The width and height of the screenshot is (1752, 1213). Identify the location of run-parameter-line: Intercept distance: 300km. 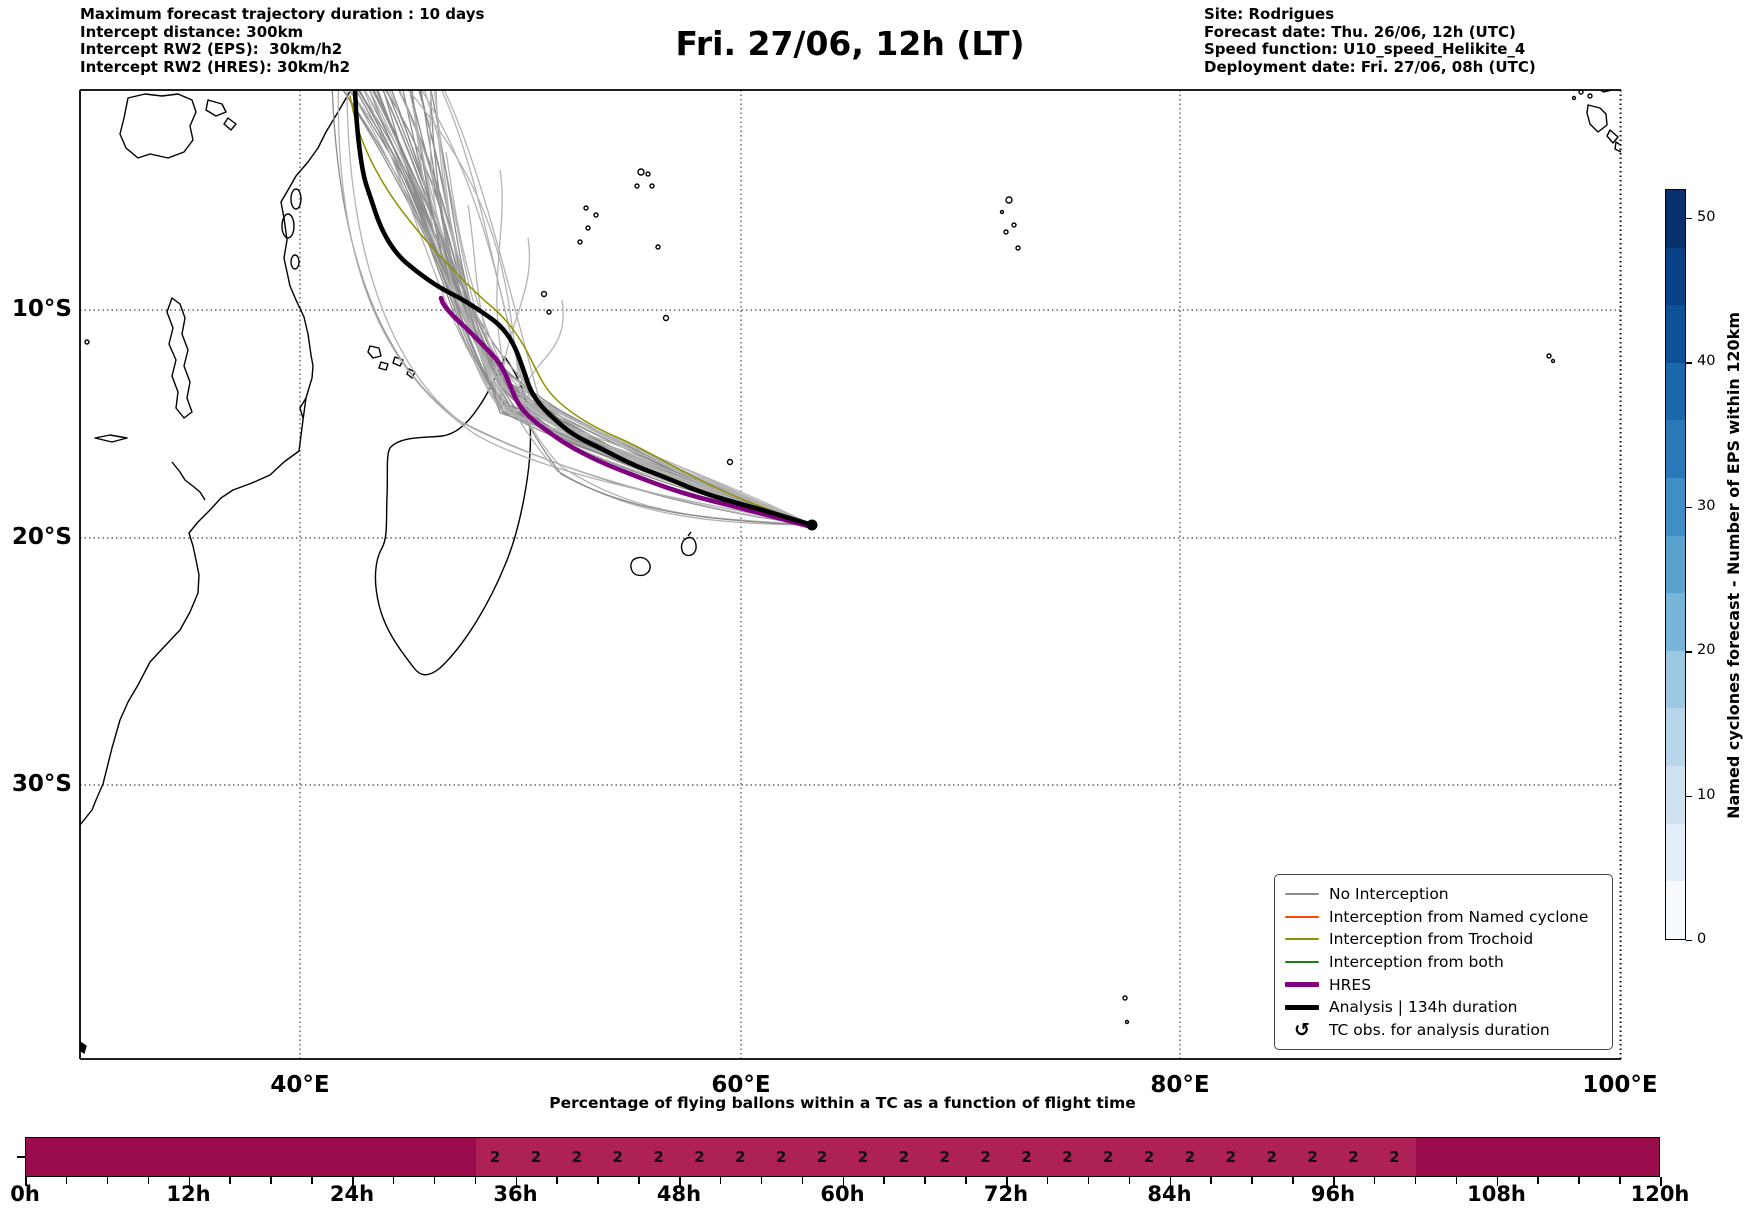
(192, 31).